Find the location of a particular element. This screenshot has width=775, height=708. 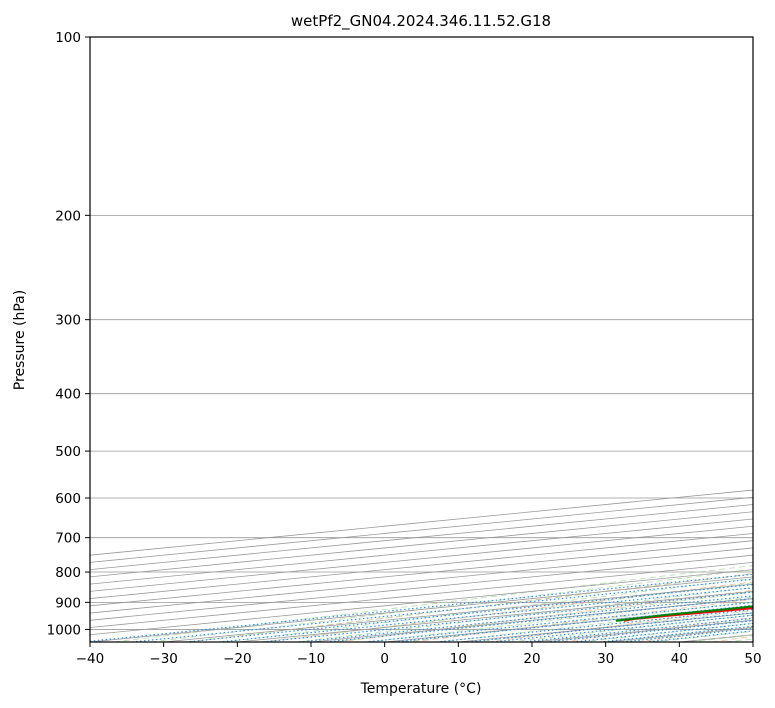

mixing-ratio-lines is located at coordinates (421, 607).